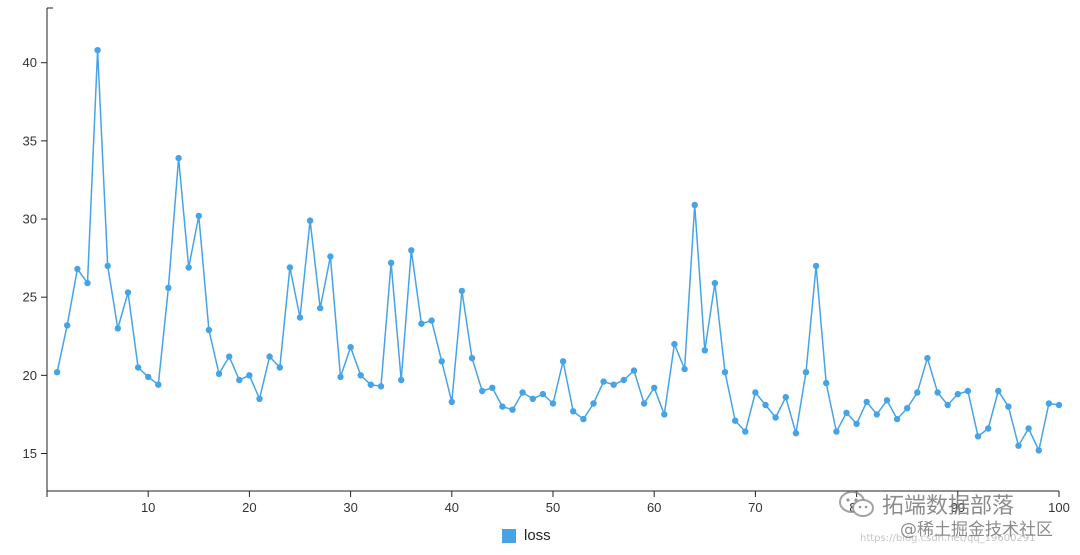 This screenshot has width=1080, height=555. What do you see at coordinates (526, 535) in the screenshot?
I see `legend: loss` at bounding box center [526, 535].